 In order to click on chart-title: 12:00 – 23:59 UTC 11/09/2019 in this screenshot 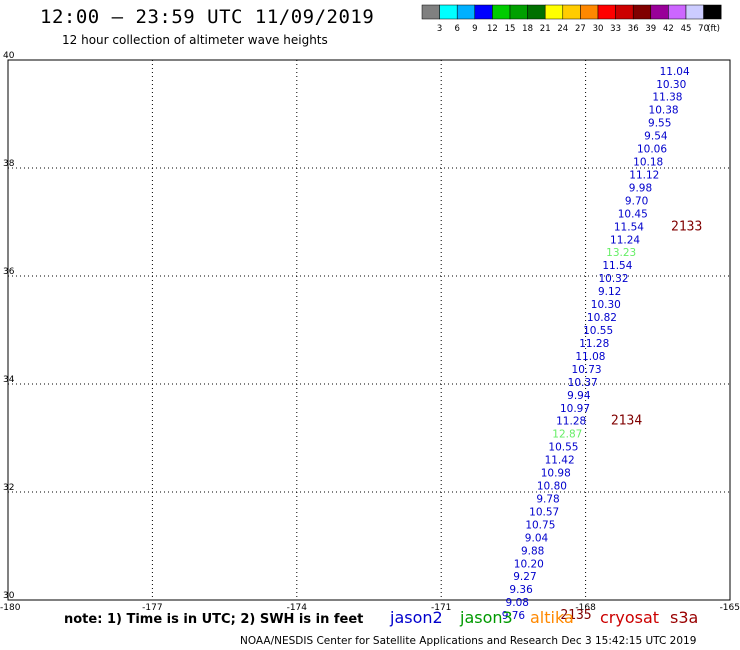, I will do `click(207, 17)`.